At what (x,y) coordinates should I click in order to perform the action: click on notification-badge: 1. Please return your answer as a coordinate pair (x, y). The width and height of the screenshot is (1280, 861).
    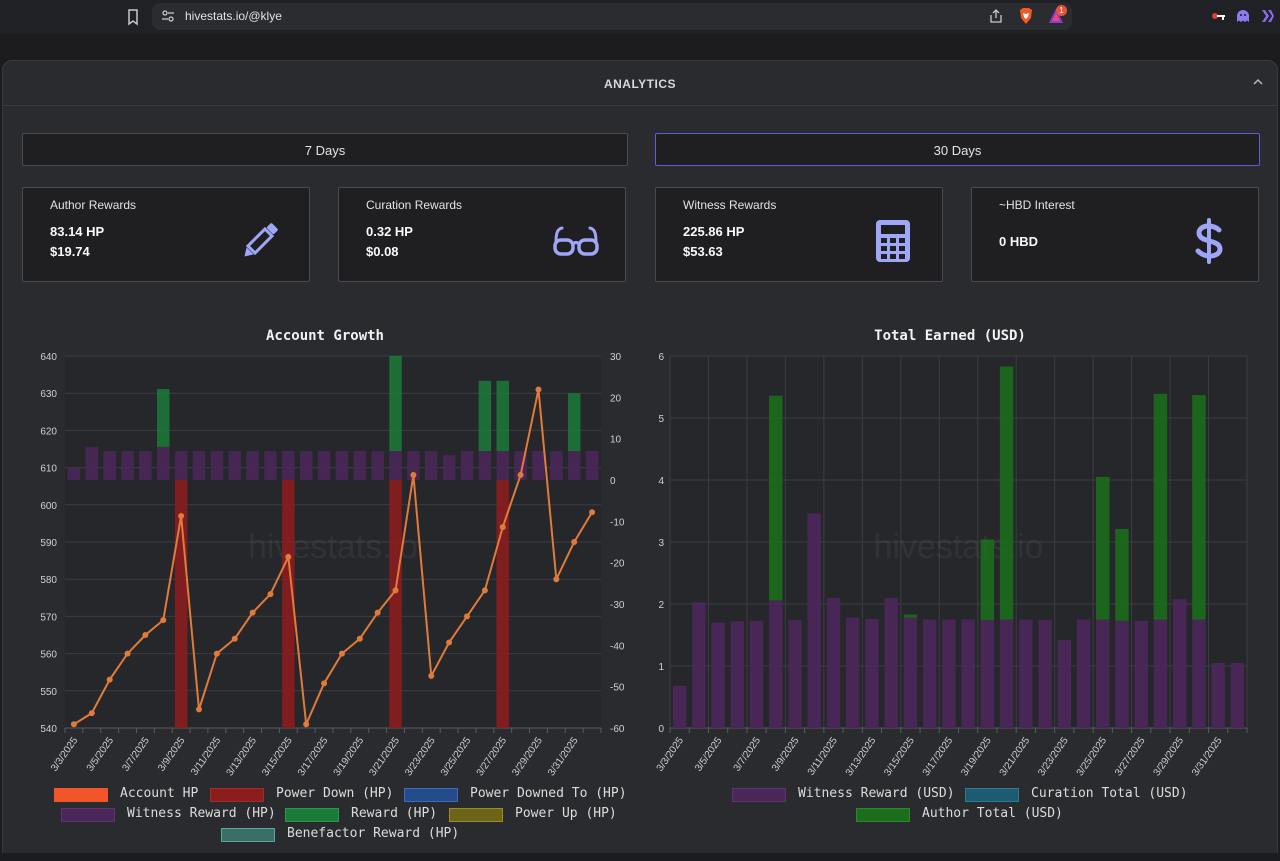
    Looking at the image, I should click on (1061, 10).